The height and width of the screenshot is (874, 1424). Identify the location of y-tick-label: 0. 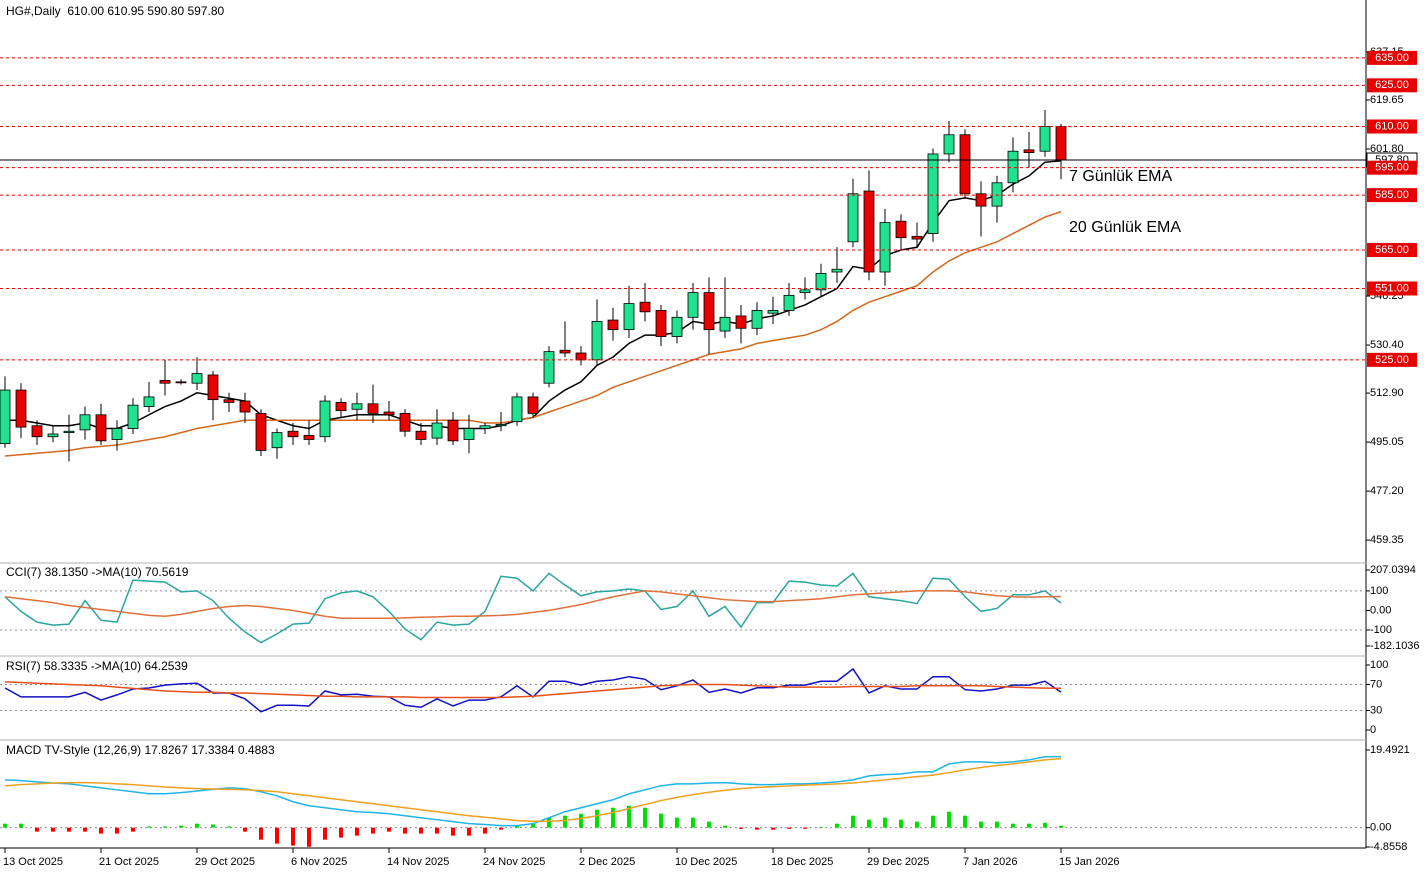
(1373, 730).